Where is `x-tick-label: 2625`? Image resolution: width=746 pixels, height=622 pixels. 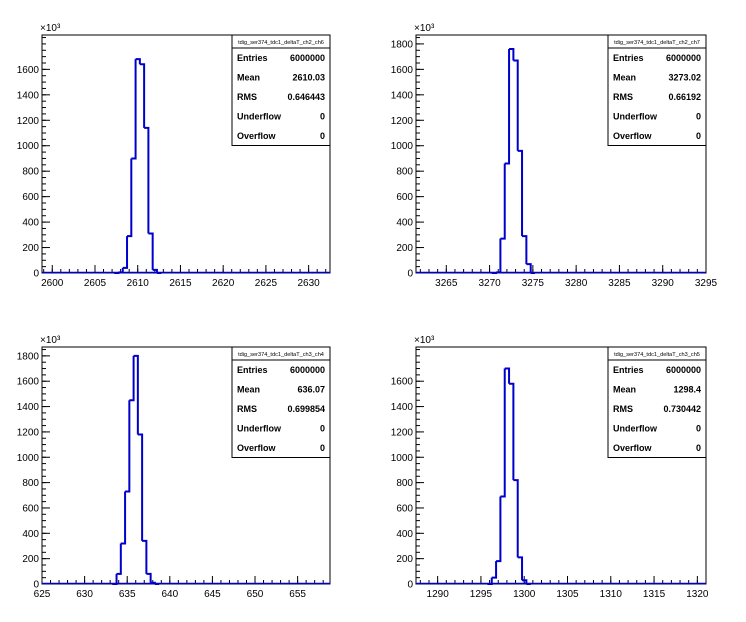 x-tick-label: 2625 is located at coordinates (266, 283).